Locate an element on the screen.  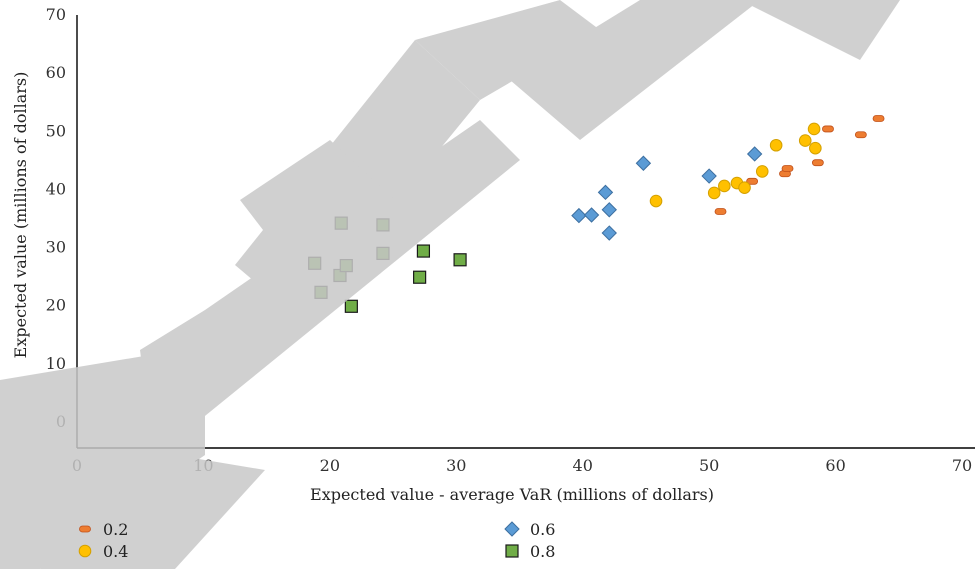
series-0.6 is located at coordinates (667, 193).